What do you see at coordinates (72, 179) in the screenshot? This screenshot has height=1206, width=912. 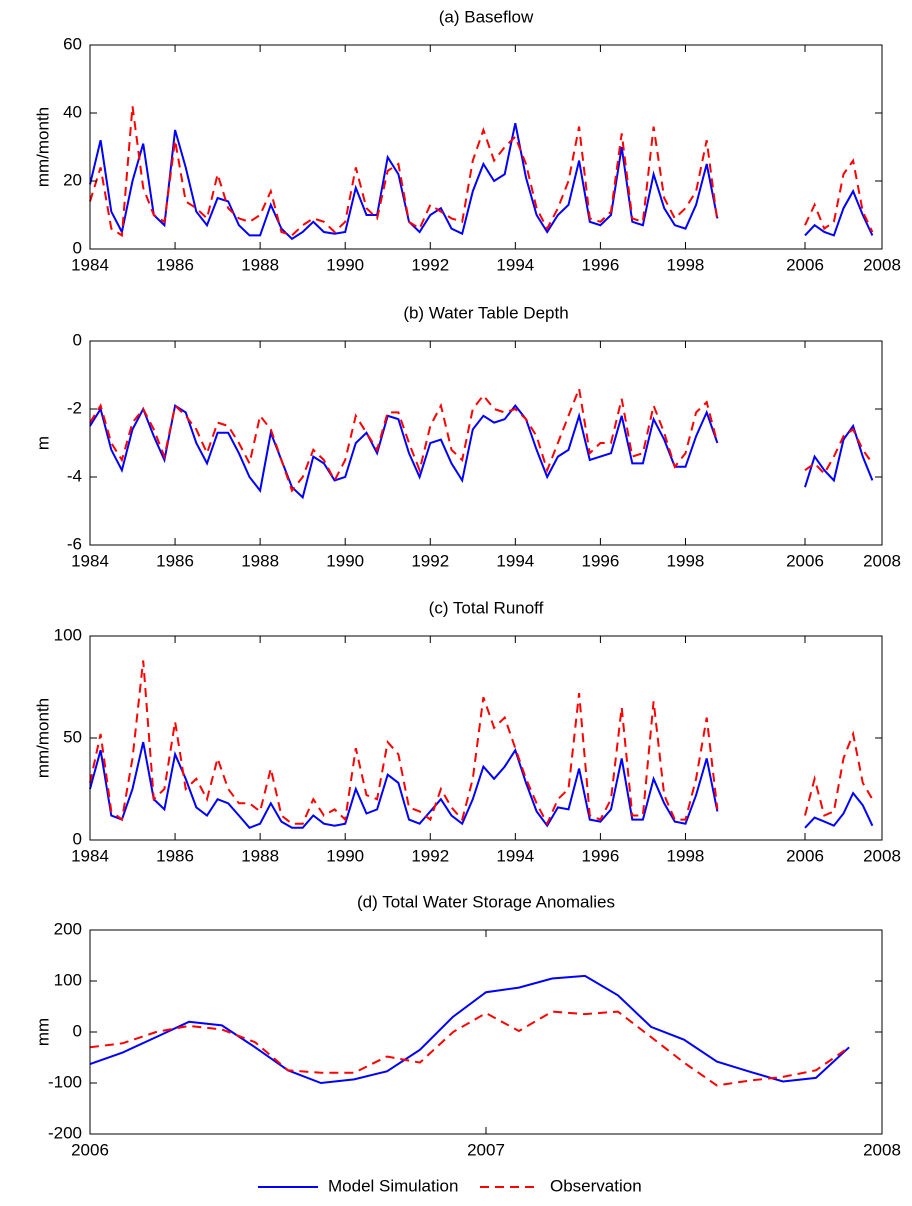 I see `y-tick-label: 20` at bounding box center [72, 179].